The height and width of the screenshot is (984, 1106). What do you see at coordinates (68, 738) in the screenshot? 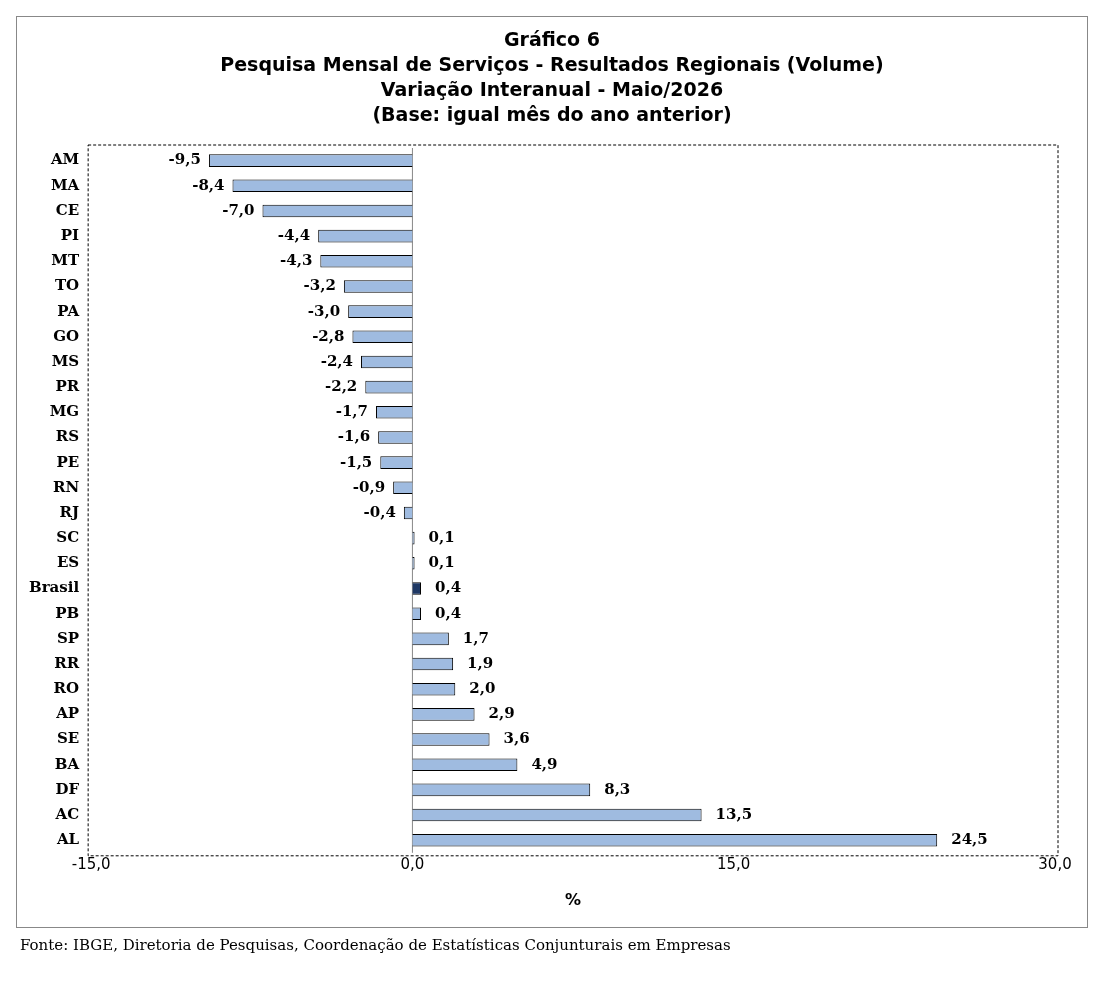
I see `y-tick-label: SE` at bounding box center [68, 738].